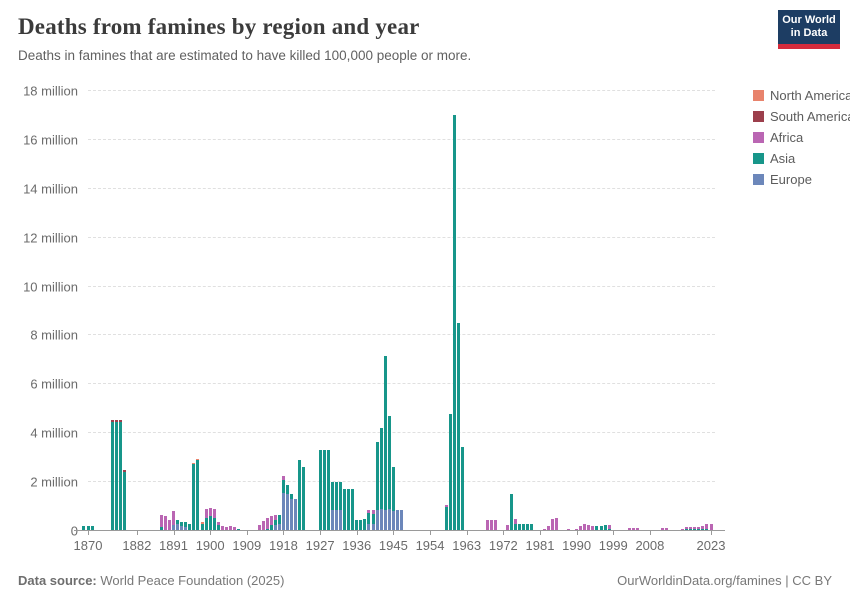 This screenshot has height=600, width=850. What do you see at coordinates (393, 521) in the screenshot?
I see `bar-1945-europe` at bounding box center [393, 521].